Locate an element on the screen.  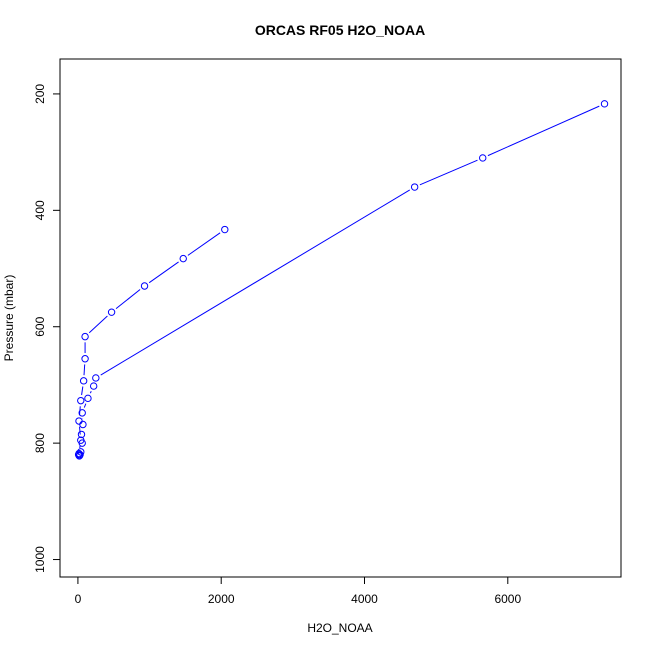
x-tick-label: 2000 is located at coordinates (221, 599).